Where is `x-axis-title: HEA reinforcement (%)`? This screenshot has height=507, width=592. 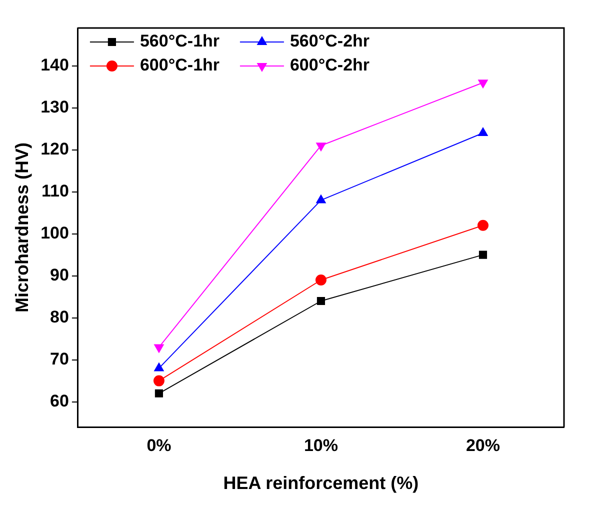 x-axis-title: HEA reinforcement (%) is located at coordinates (321, 483).